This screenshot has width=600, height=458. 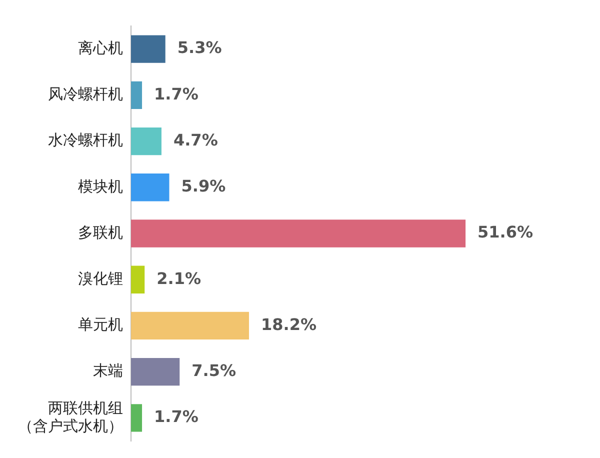 I want to click on y-tick-label: 多联机, so click(x=100, y=232).